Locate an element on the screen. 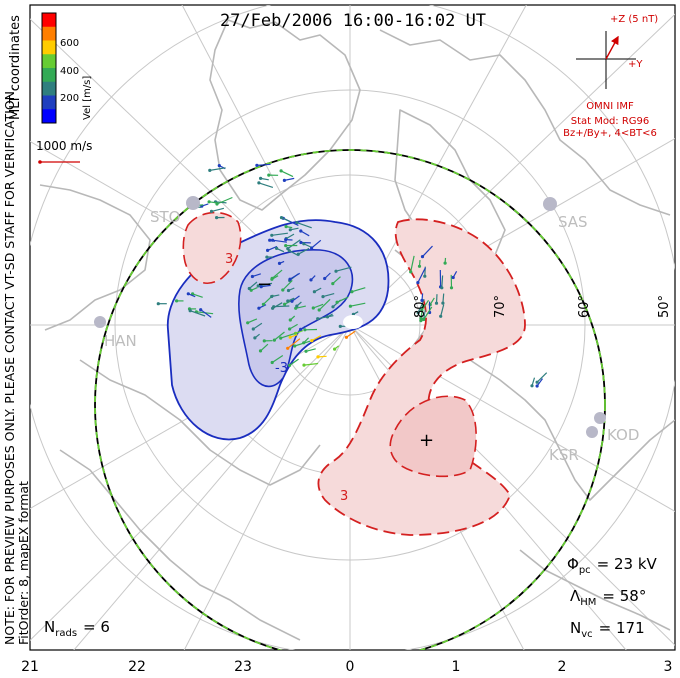 This screenshot has width=680, height=678. figure-title: 27/Feb/2006 16:00-16:02 UT is located at coordinates (353, 21).